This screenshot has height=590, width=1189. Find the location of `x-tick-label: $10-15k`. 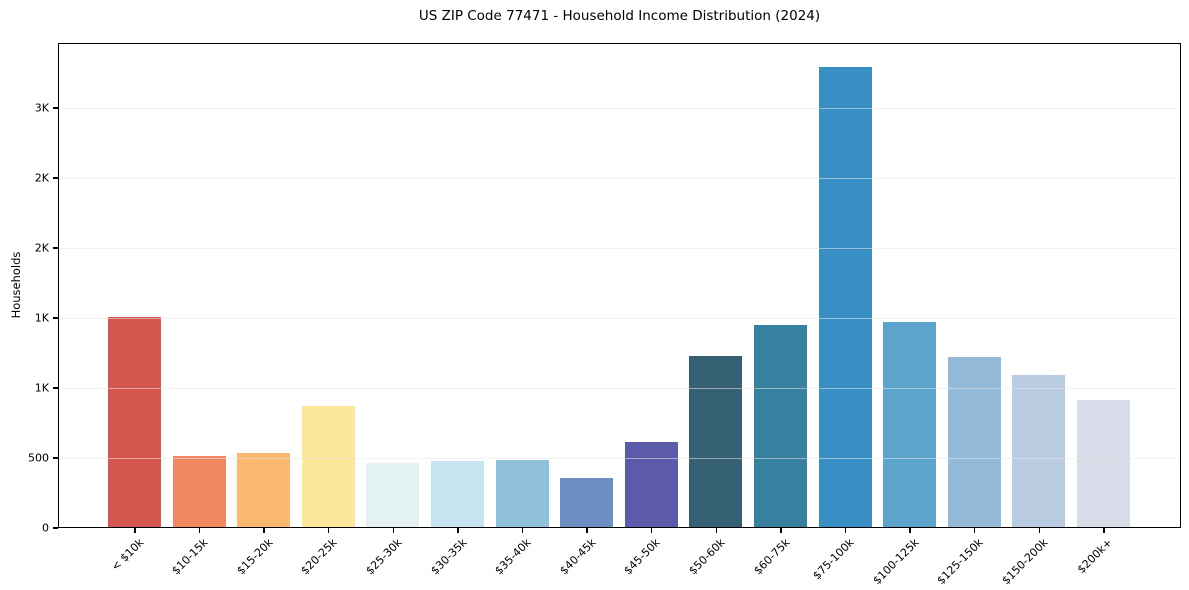

x-tick-label: $10-15k is located at coordinates (190, 557).